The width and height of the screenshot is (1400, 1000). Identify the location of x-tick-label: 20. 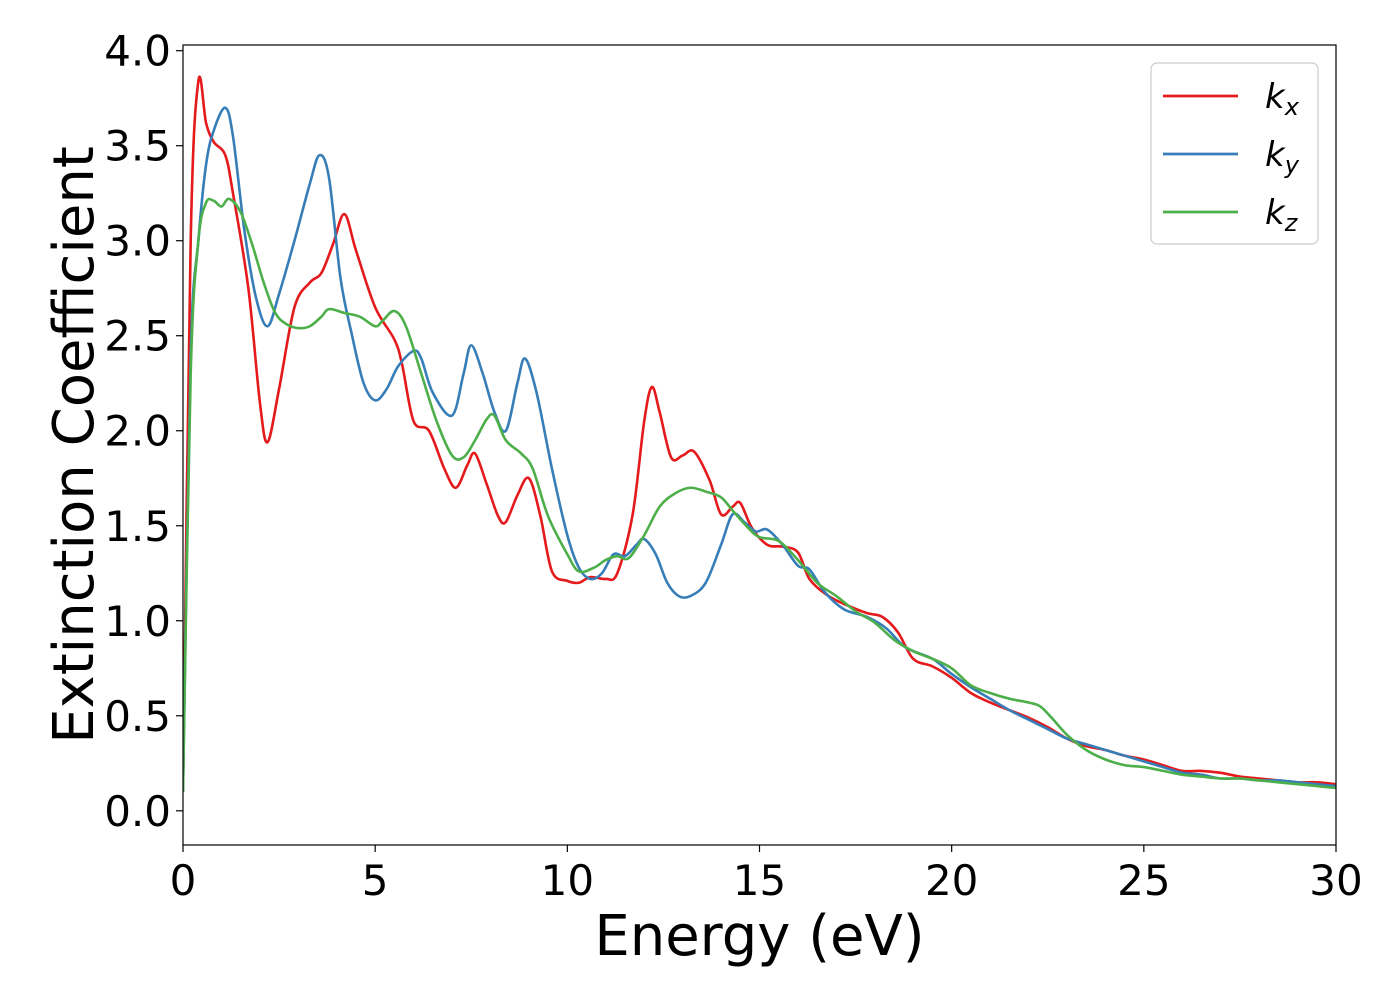
(951, 880).